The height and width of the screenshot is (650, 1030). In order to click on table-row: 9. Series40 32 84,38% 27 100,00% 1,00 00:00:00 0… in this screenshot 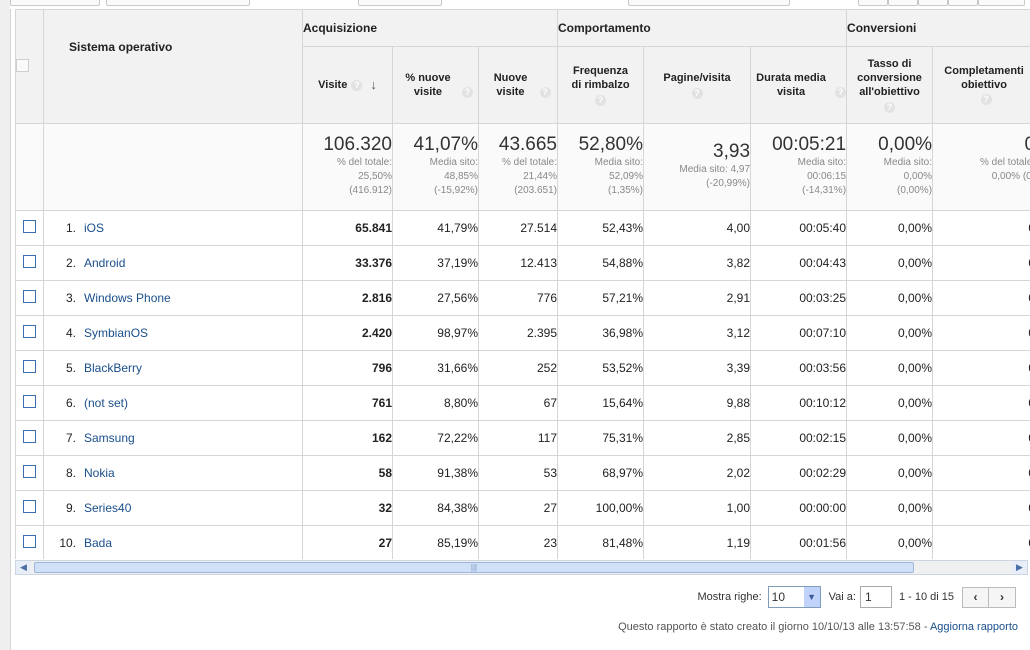, I will do `click(522, 508)`.